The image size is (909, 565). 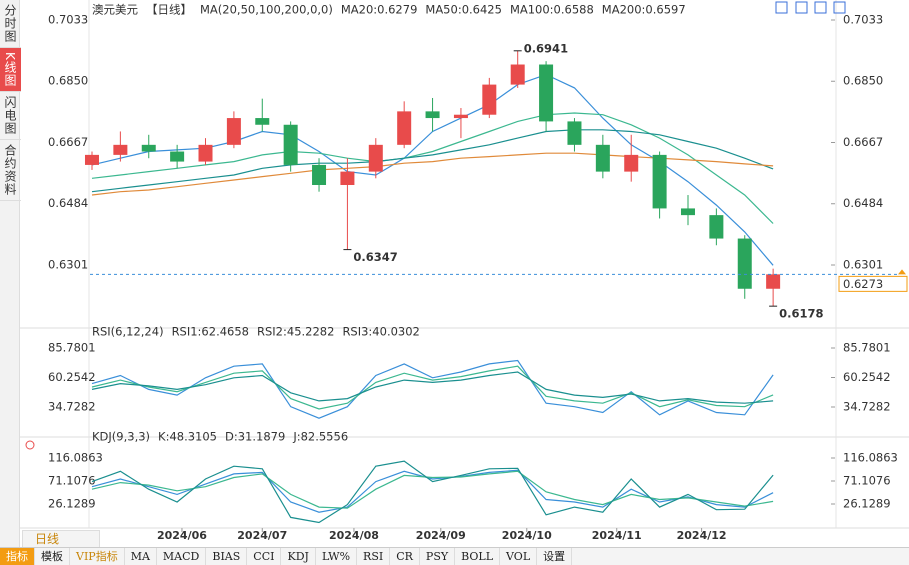 I want to click on y-tick-label: 0.6484, so click(x=68, y=203).